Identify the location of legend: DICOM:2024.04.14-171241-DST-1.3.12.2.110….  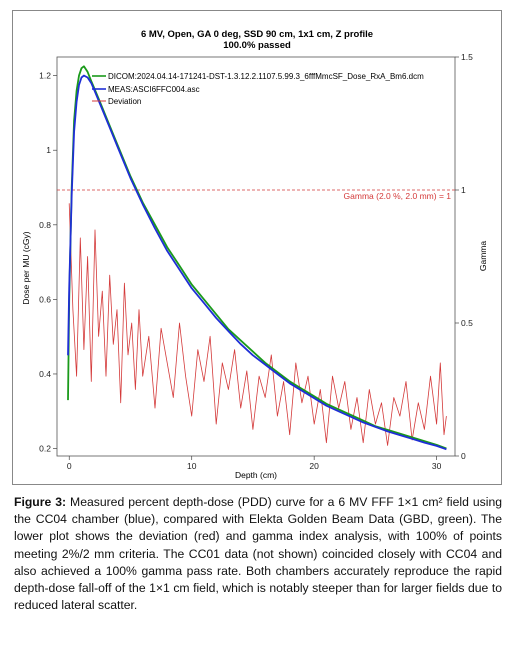
(258, 89).